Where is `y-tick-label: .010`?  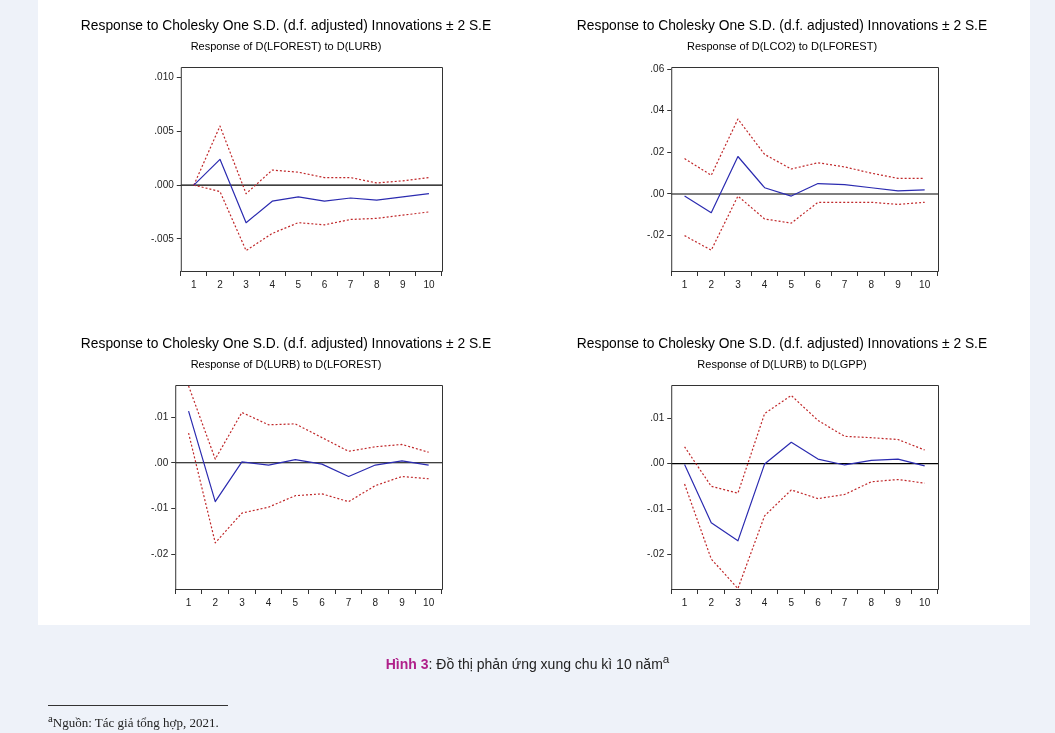 y-tick-label: .010 is located at coordinates (164, 77).